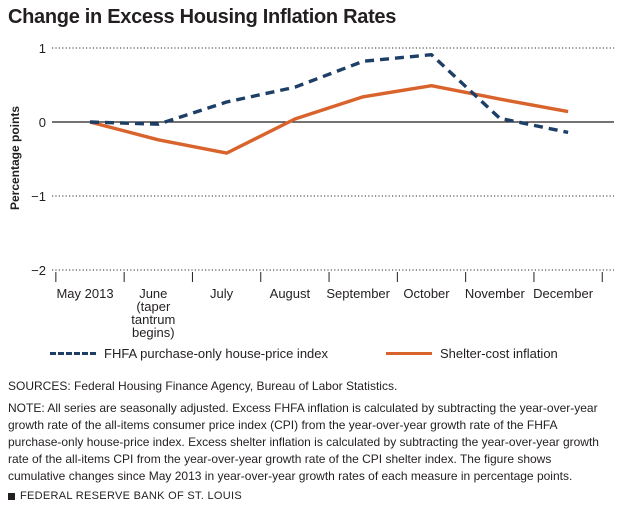 This screenshot has height=511, width=620. What do you see at coordinates (15, 158) in the screenshot?
I see `y-axis-label: Percentage points` at bounding box center [15, 158].